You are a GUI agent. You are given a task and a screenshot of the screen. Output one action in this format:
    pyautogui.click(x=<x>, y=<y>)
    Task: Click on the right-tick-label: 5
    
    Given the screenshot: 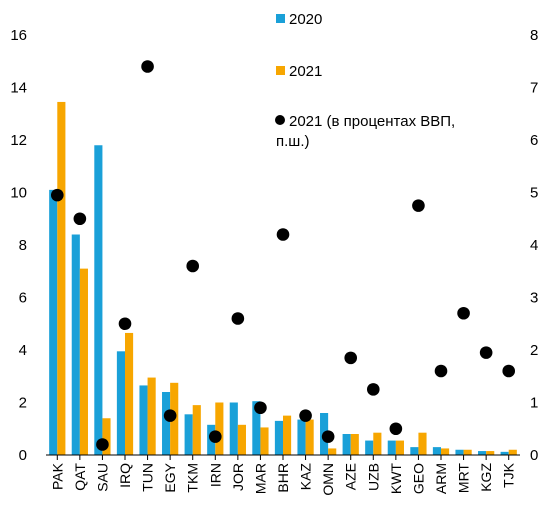 What is the action you would take?
    pyautogui.click(x=534, y=193)
    